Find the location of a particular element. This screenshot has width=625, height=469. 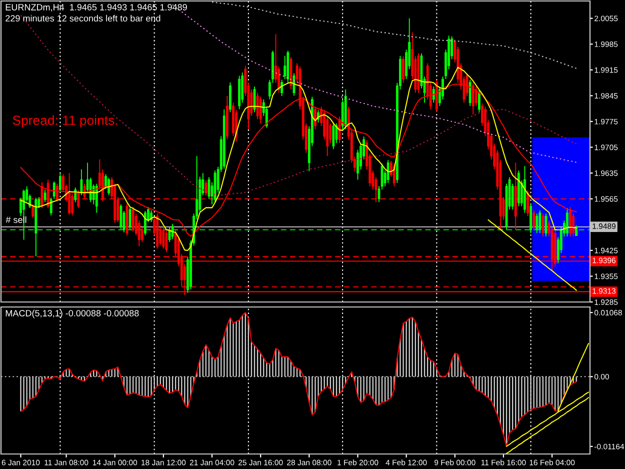

text: 229 minutes 12 seconds left to bar end is located at coordinates (83, 18).